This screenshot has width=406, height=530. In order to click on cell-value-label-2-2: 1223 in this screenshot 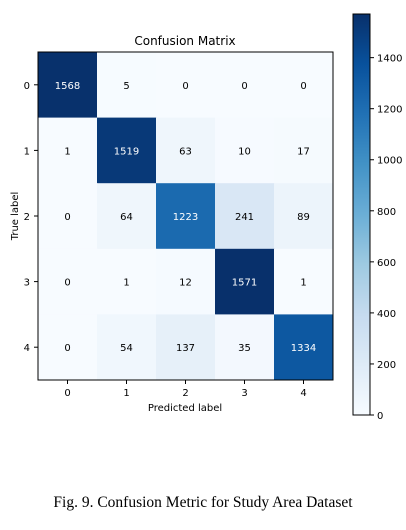, I will do `click(185, 217)`.